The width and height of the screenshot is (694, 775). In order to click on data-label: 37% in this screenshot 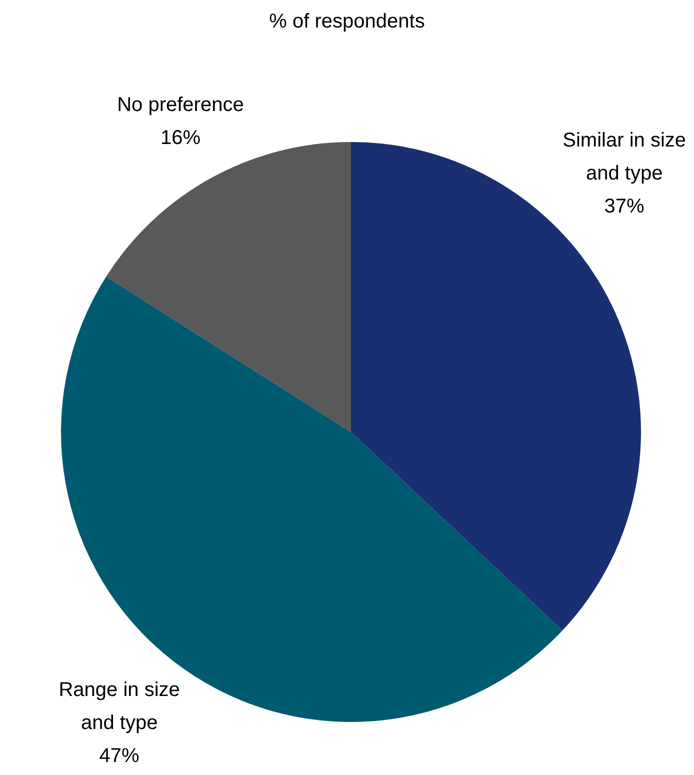, I will do `click(624, 206)`.